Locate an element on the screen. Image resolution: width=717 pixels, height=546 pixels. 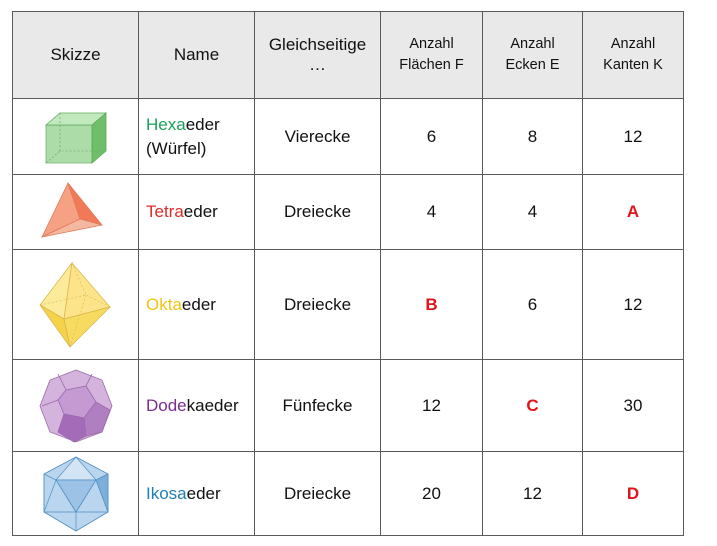
name-cell: Oktaeder is located at coordinates (196, 304).